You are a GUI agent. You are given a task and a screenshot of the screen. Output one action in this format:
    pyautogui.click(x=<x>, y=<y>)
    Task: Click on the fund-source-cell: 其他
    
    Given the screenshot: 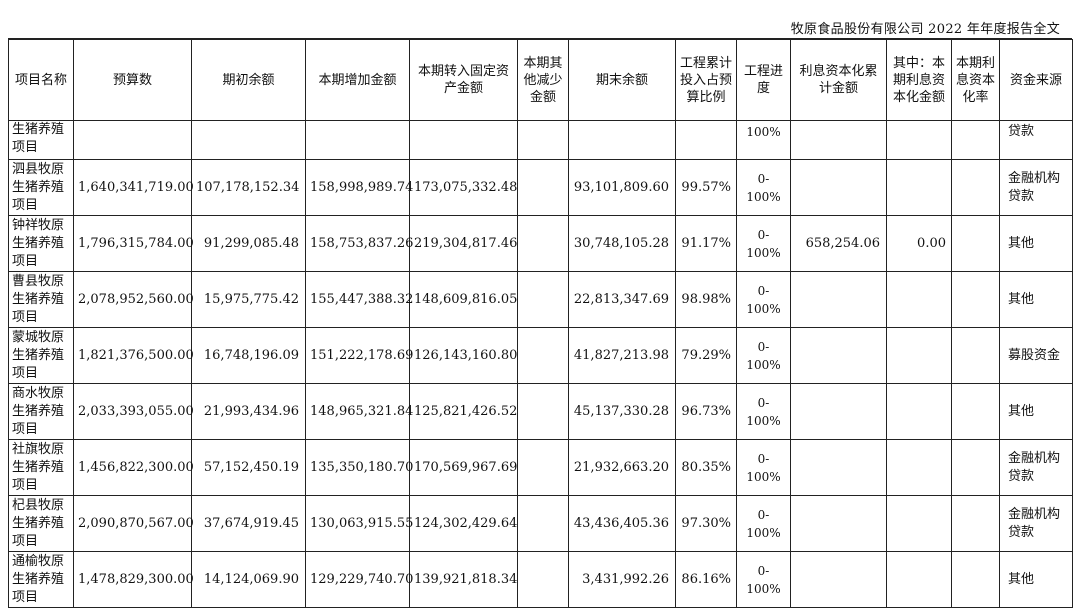 What is the action you would take?
    pyautogui.click(x=1036, y=243)
    